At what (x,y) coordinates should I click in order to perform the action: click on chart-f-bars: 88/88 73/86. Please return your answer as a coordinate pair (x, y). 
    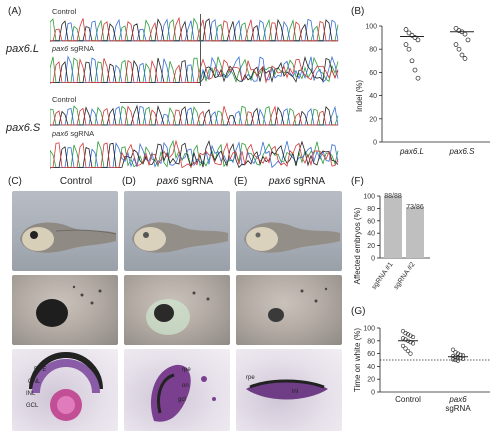
    Looking at the image, I should click on (404, 225).